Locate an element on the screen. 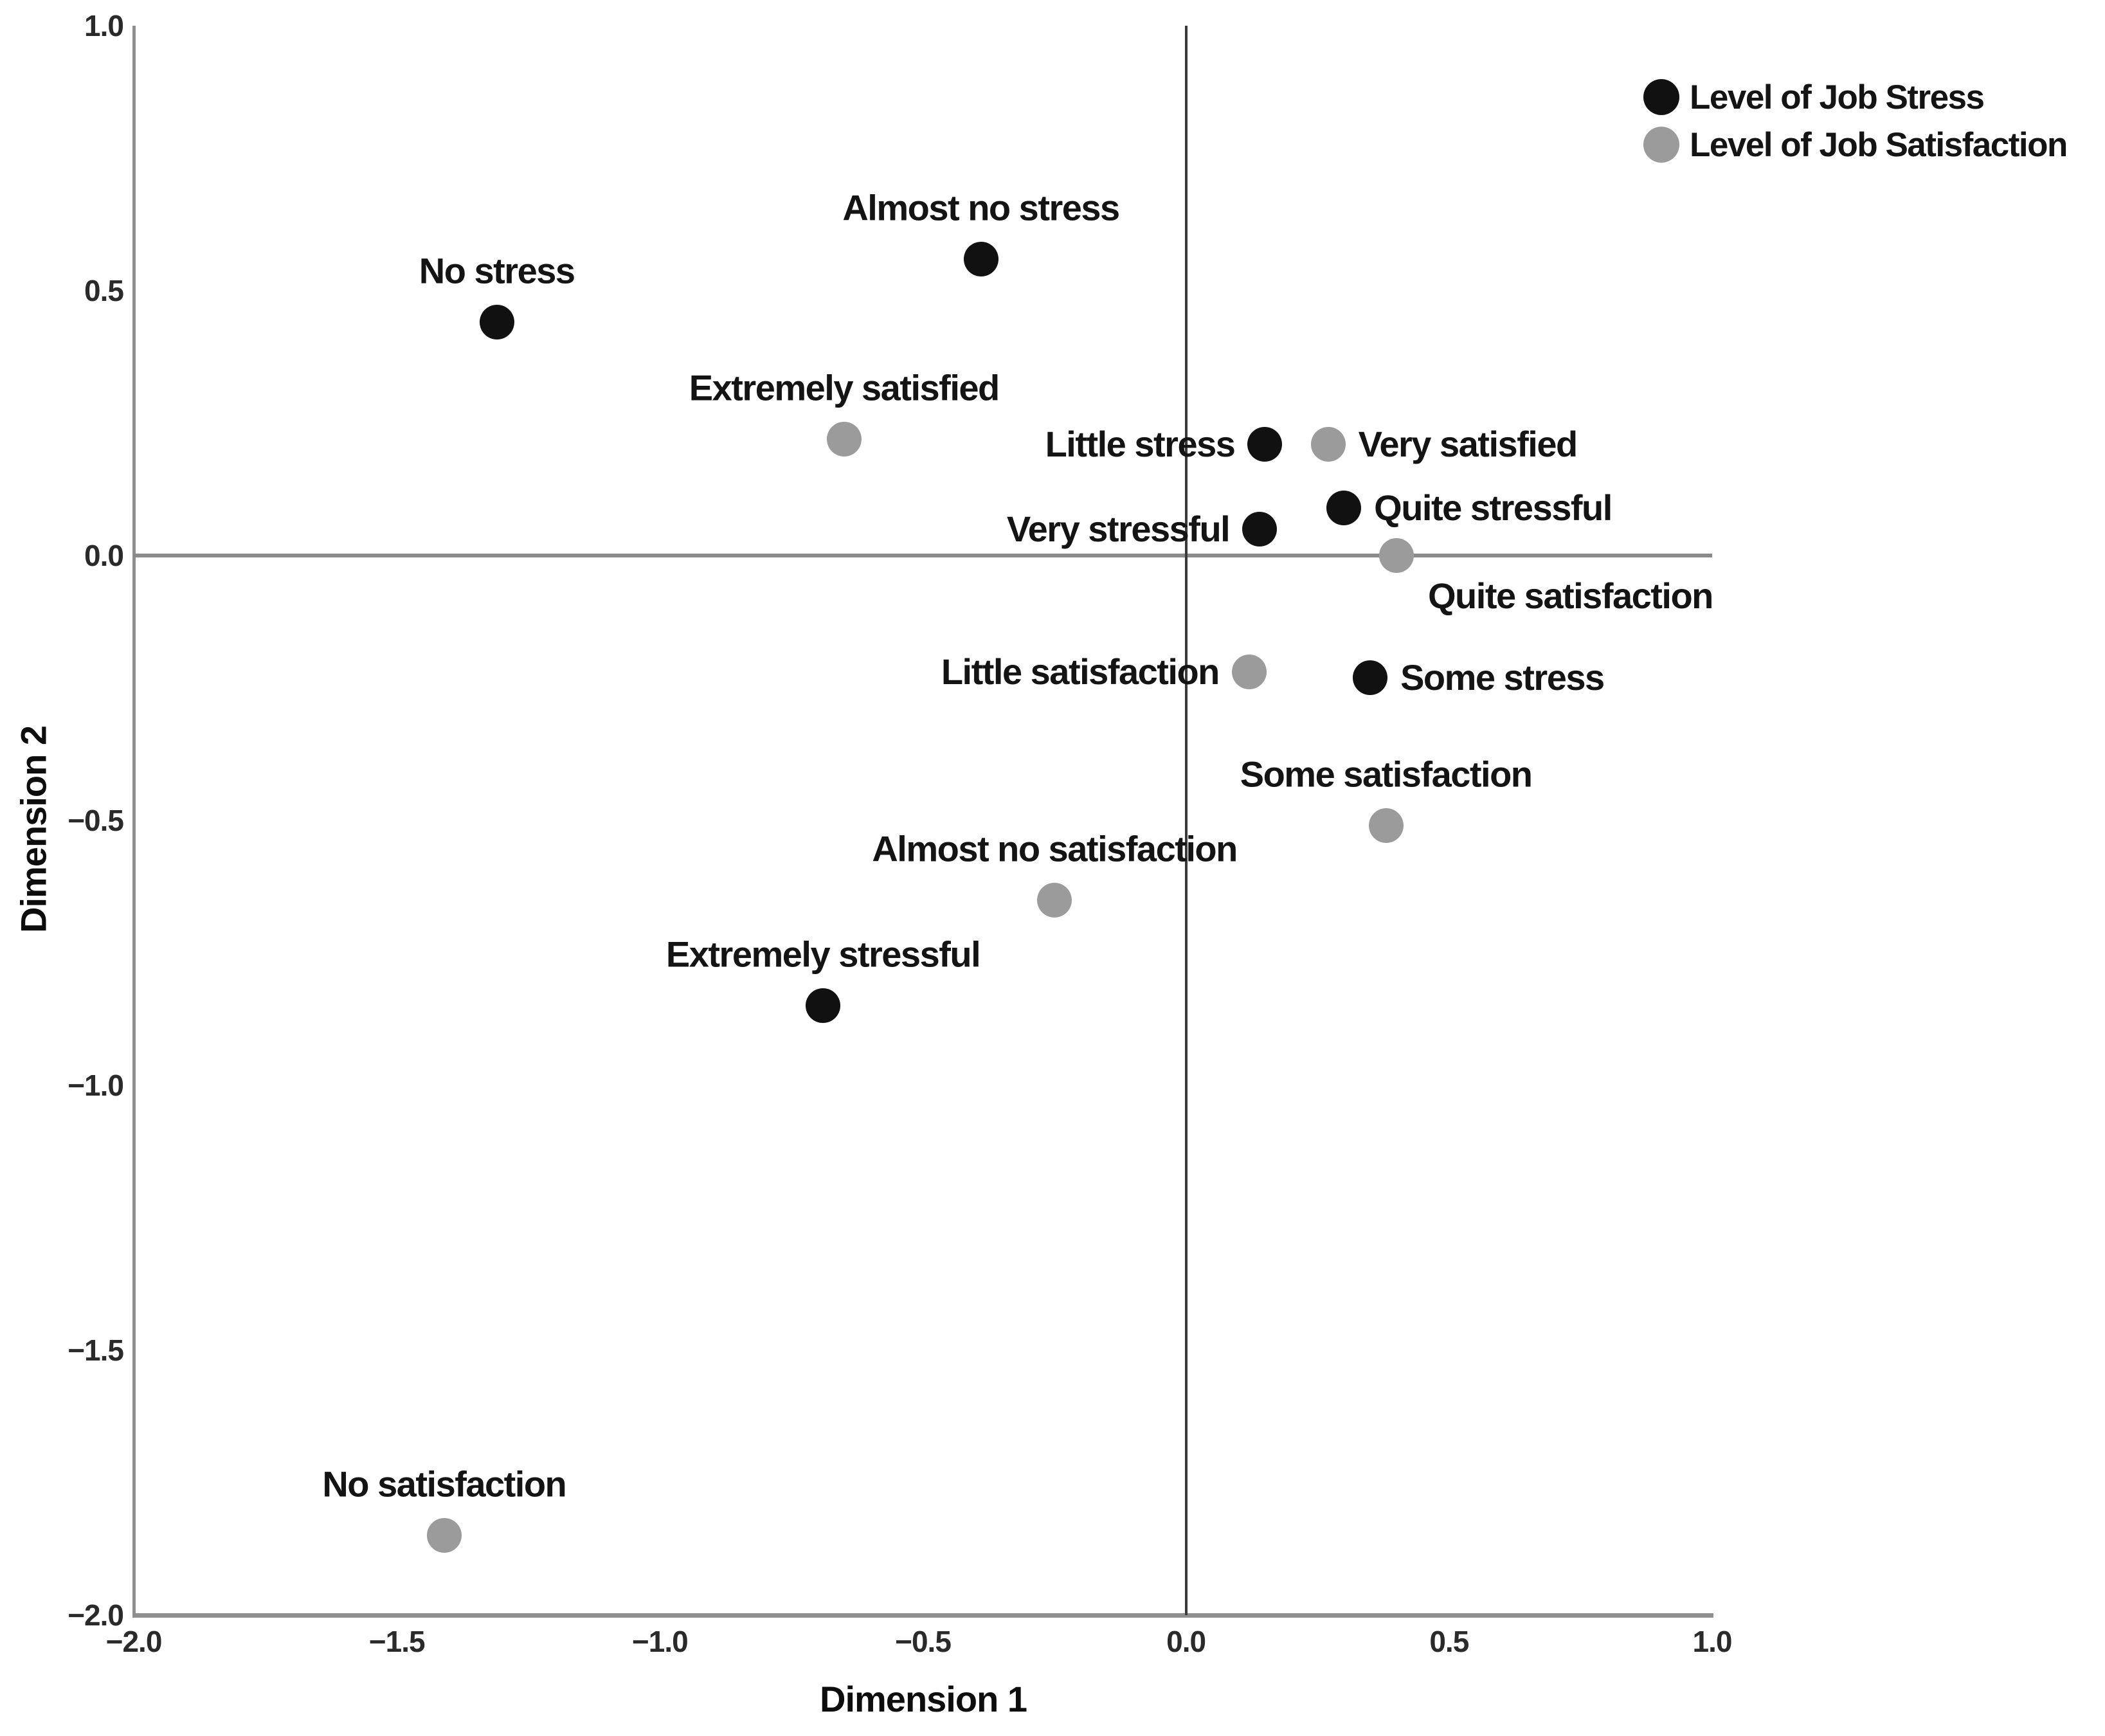  data-point-extremely-stressful is located at coordinates (823, 1006).